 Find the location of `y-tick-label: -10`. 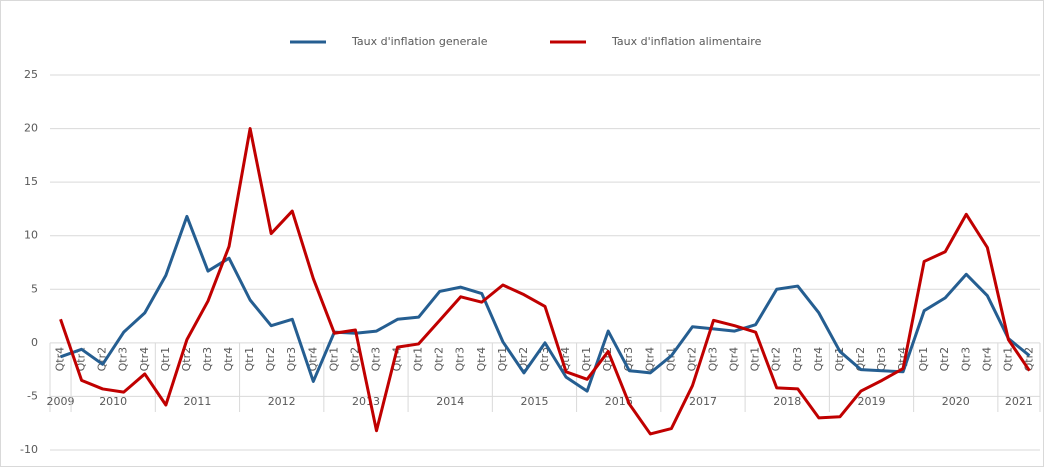

y-tick-label: -10 is located at coordinates (29, 449).